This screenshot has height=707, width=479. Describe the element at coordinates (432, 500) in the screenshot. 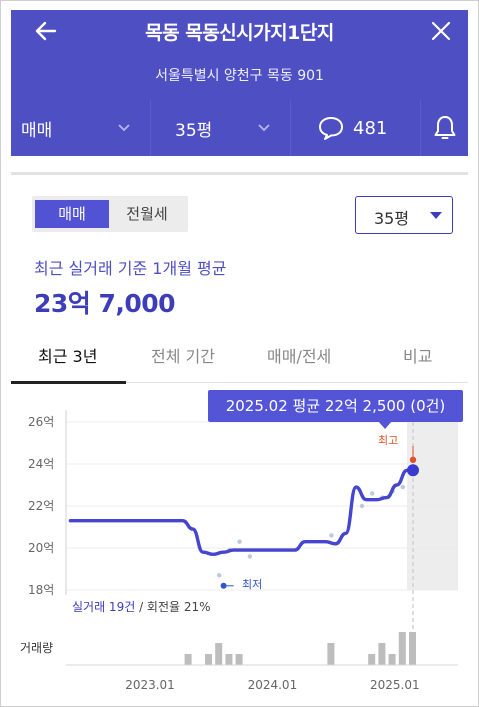

I see `forecast-shade` at that location.